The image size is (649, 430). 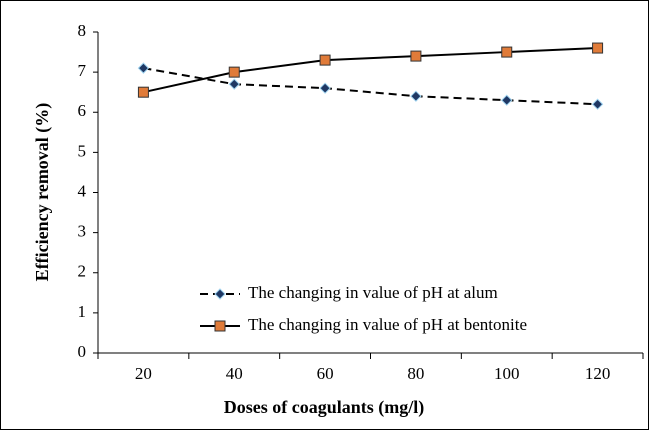 I want to click on y-tick-label: 5, so click(x=82, y=150).